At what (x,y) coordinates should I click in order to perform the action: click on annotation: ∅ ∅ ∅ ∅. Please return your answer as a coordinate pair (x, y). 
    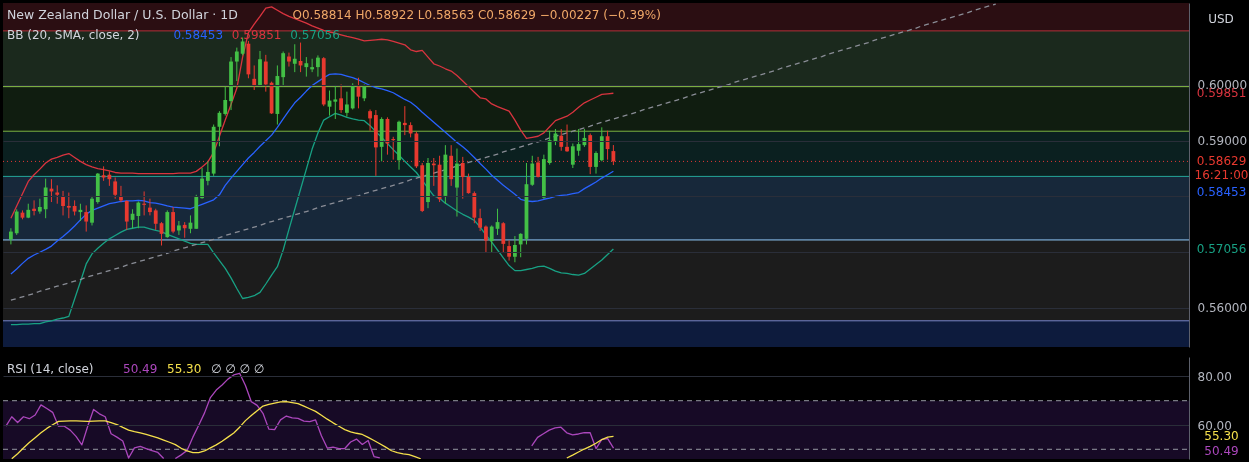
    Looking at the image, I should click on (238, 369).